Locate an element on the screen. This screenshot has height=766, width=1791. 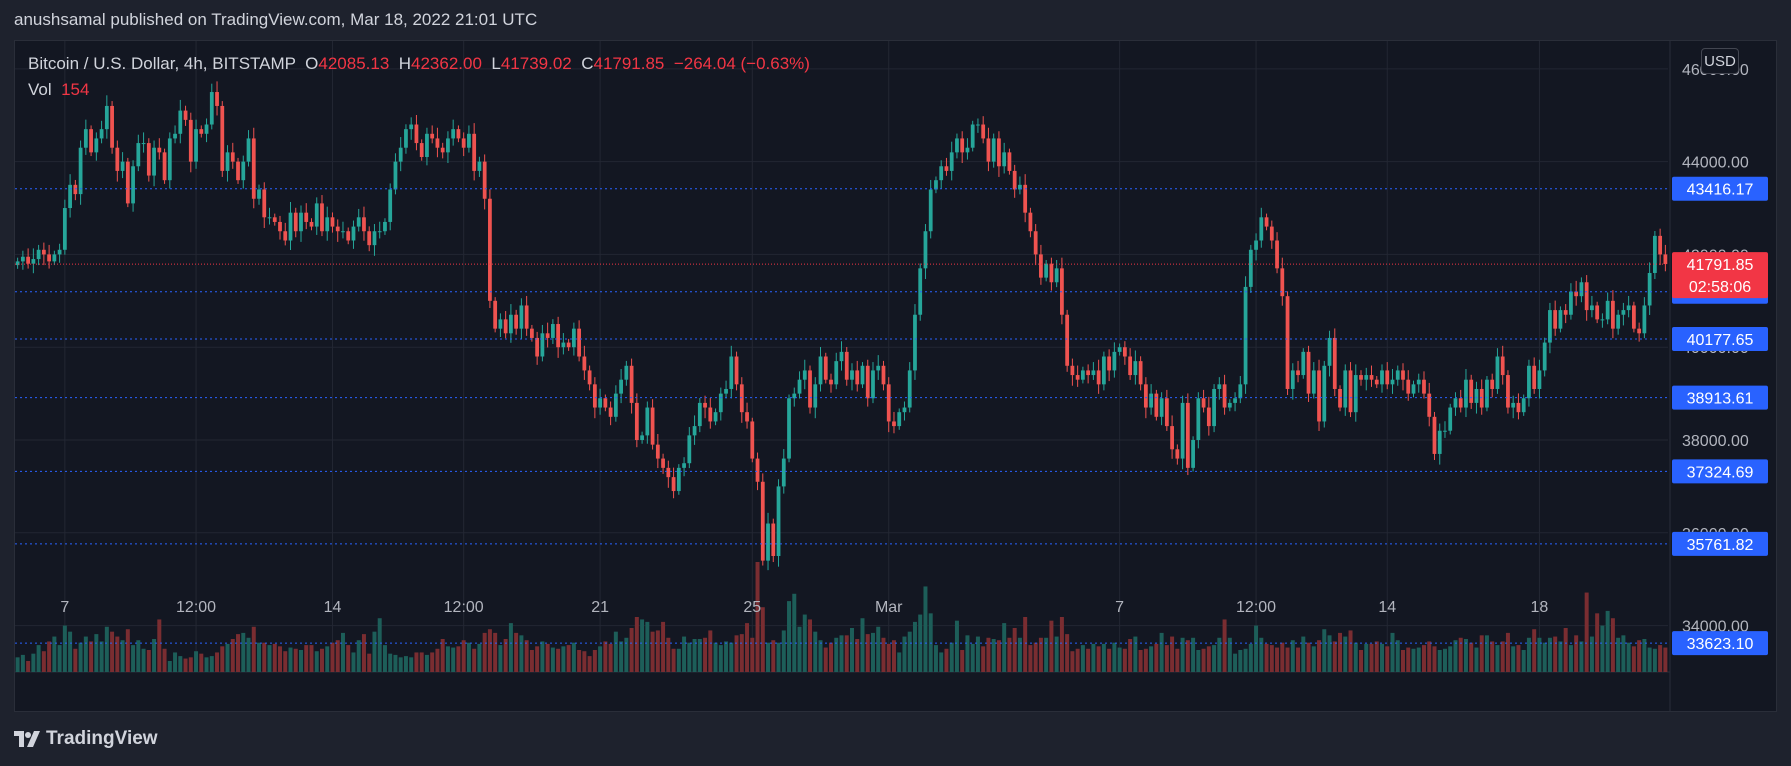
tradingview-logo: TradingView is located at coordinates (86, 739).